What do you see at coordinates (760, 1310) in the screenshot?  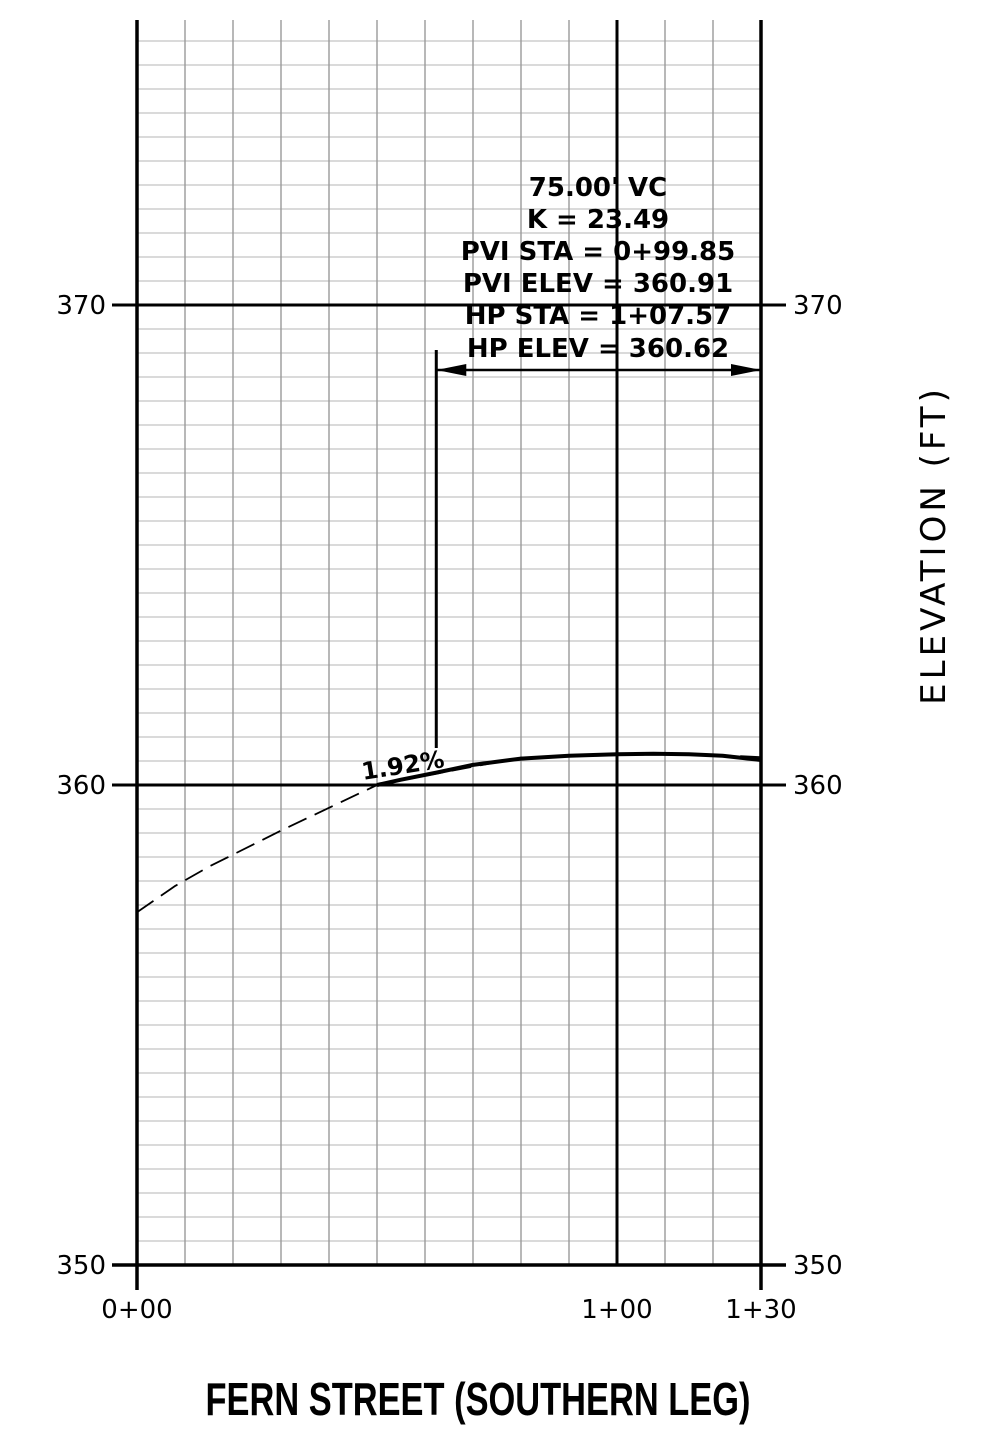 I see `x-tick-label: 1+30` at bounding box center [760, 1310].